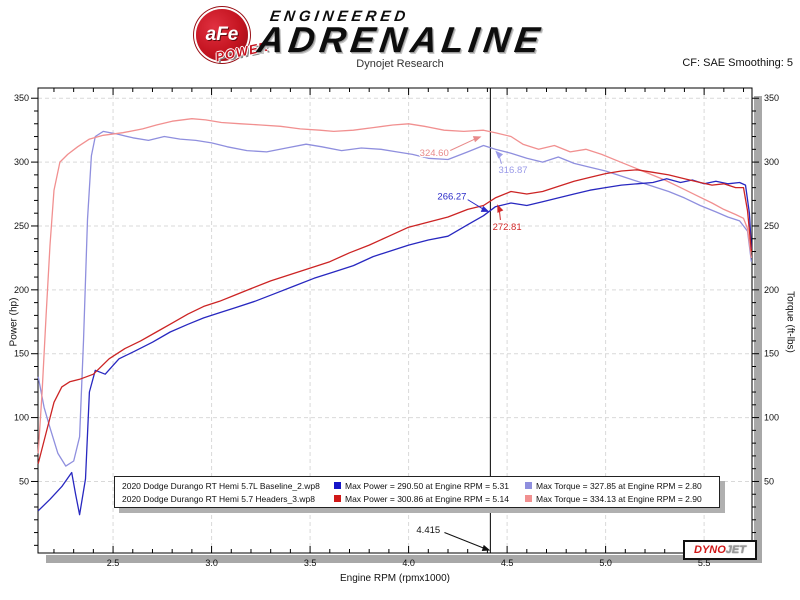  I want to click on max-torque-headers: Max Torque = 334.13 at Engine RPM = 2.90, so click(619, 498).